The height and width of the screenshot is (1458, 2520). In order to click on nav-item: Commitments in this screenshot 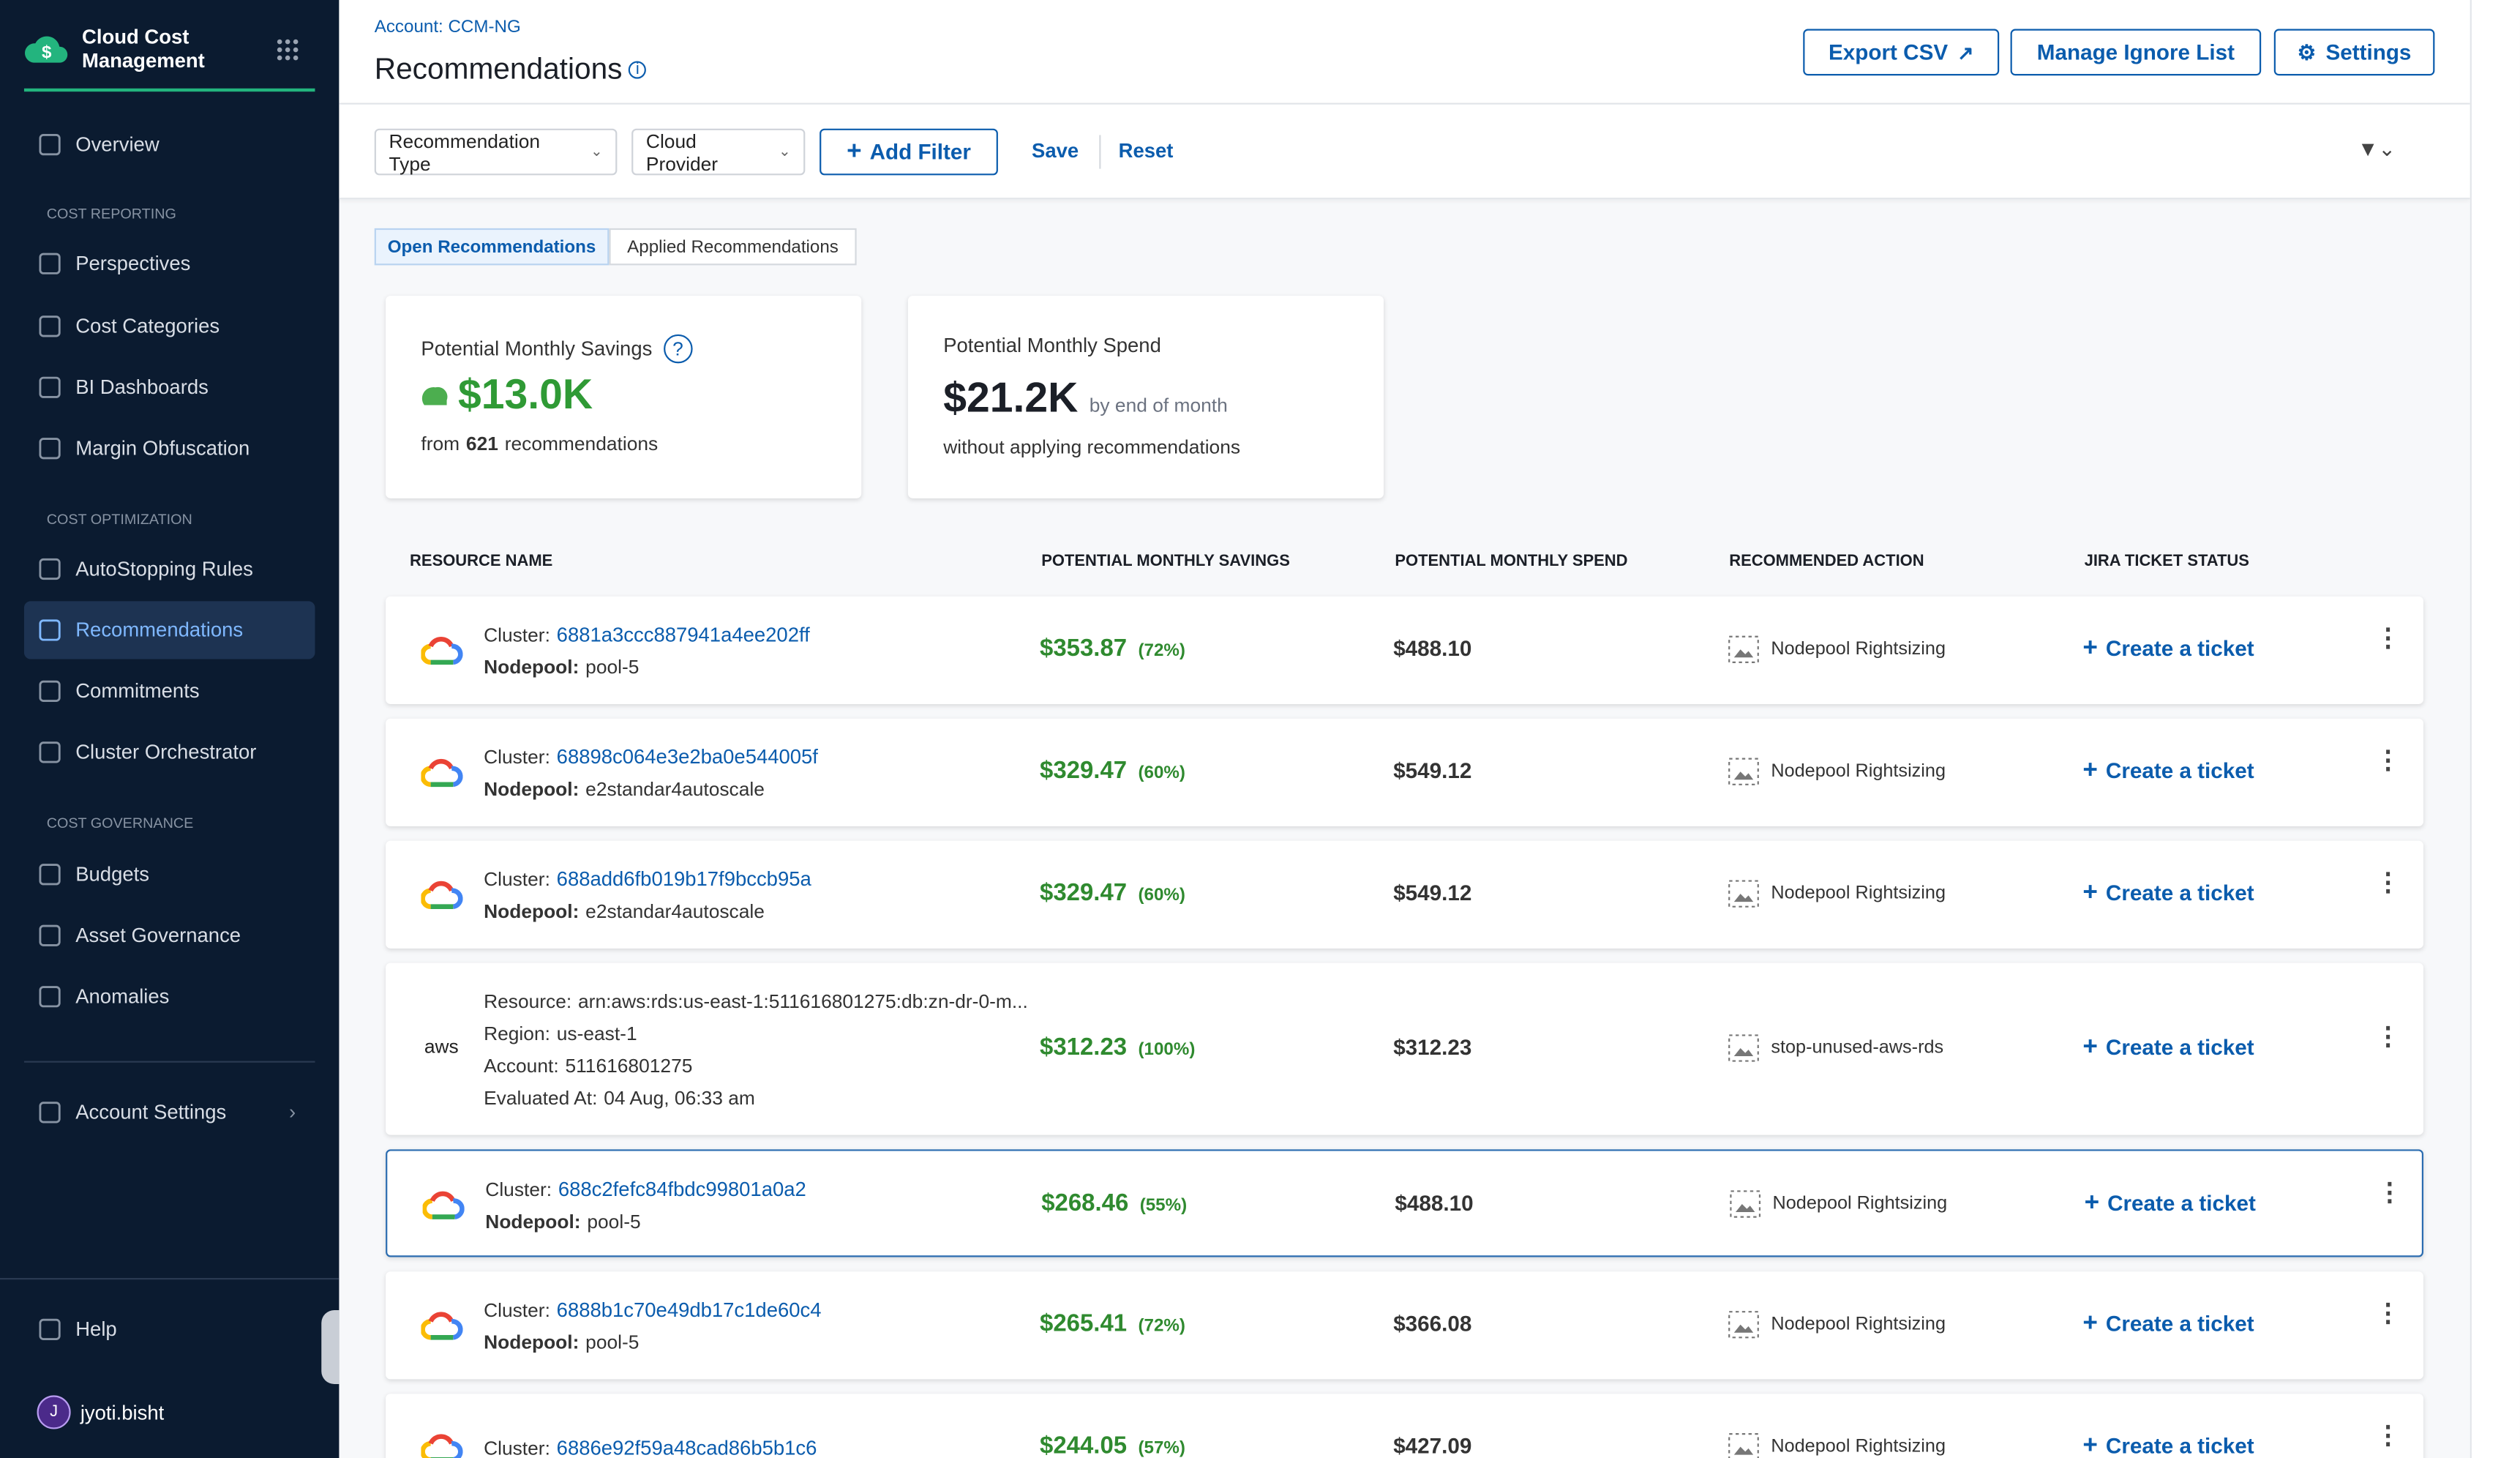, I will do `click(169, 691)`.